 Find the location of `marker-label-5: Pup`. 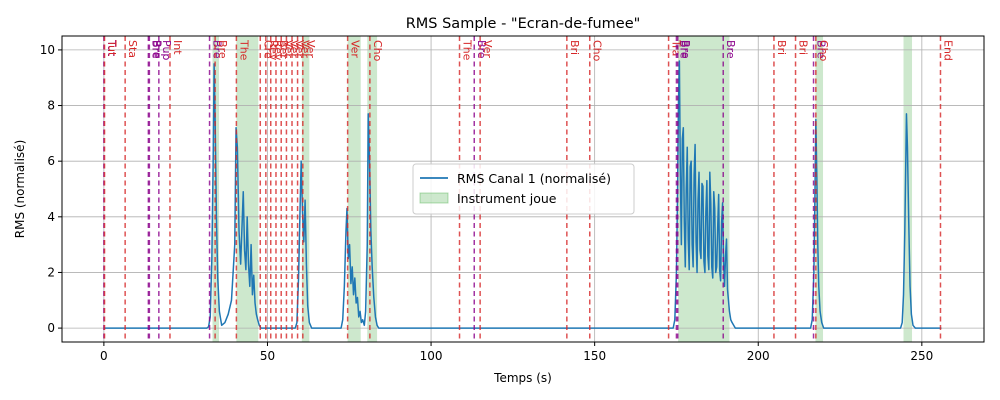

marker-label-5: Pup is located at coordinates (166, 50).